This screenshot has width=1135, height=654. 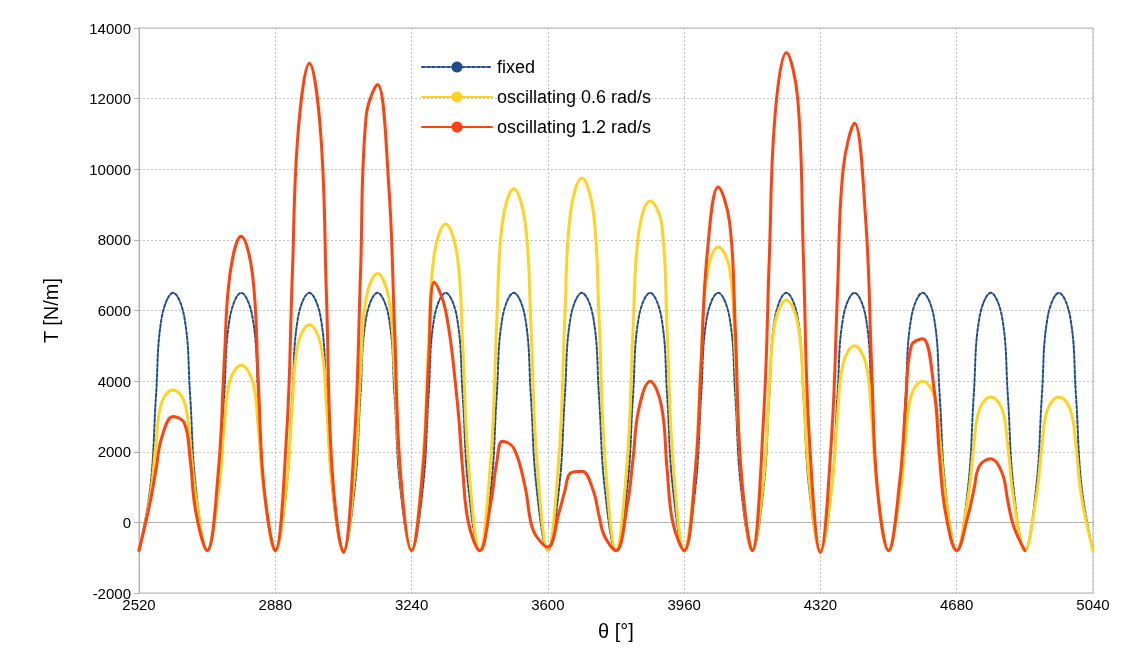 I want to click on legend-label: oscillating 0.6 rad/s, so click(x=574, y=97).